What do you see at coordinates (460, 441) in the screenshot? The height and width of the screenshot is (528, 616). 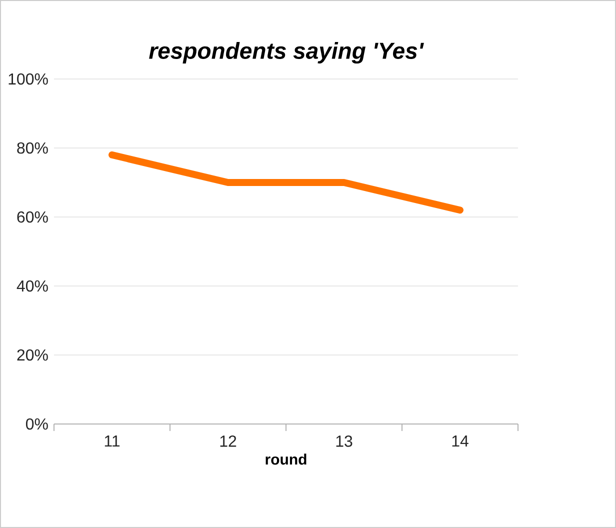 I see `x-tick-label: 14` at bounding box center [460, 441].